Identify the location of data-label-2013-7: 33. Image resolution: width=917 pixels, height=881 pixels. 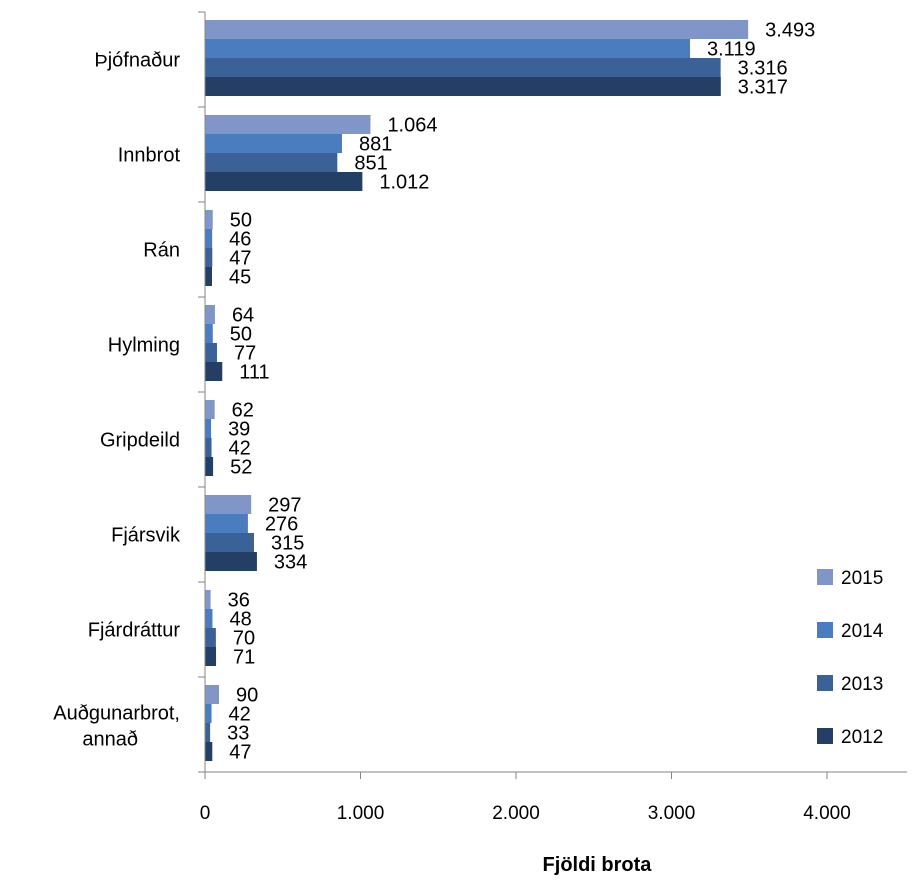
(238, 734).